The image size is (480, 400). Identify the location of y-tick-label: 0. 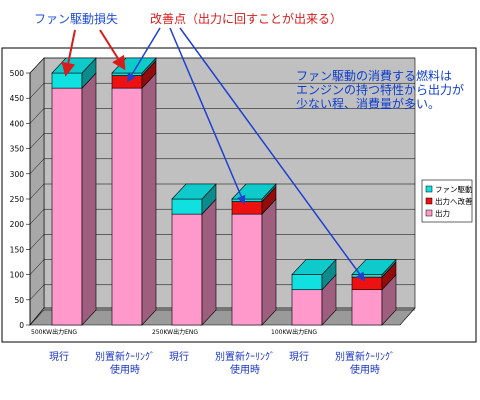
(21, 325).